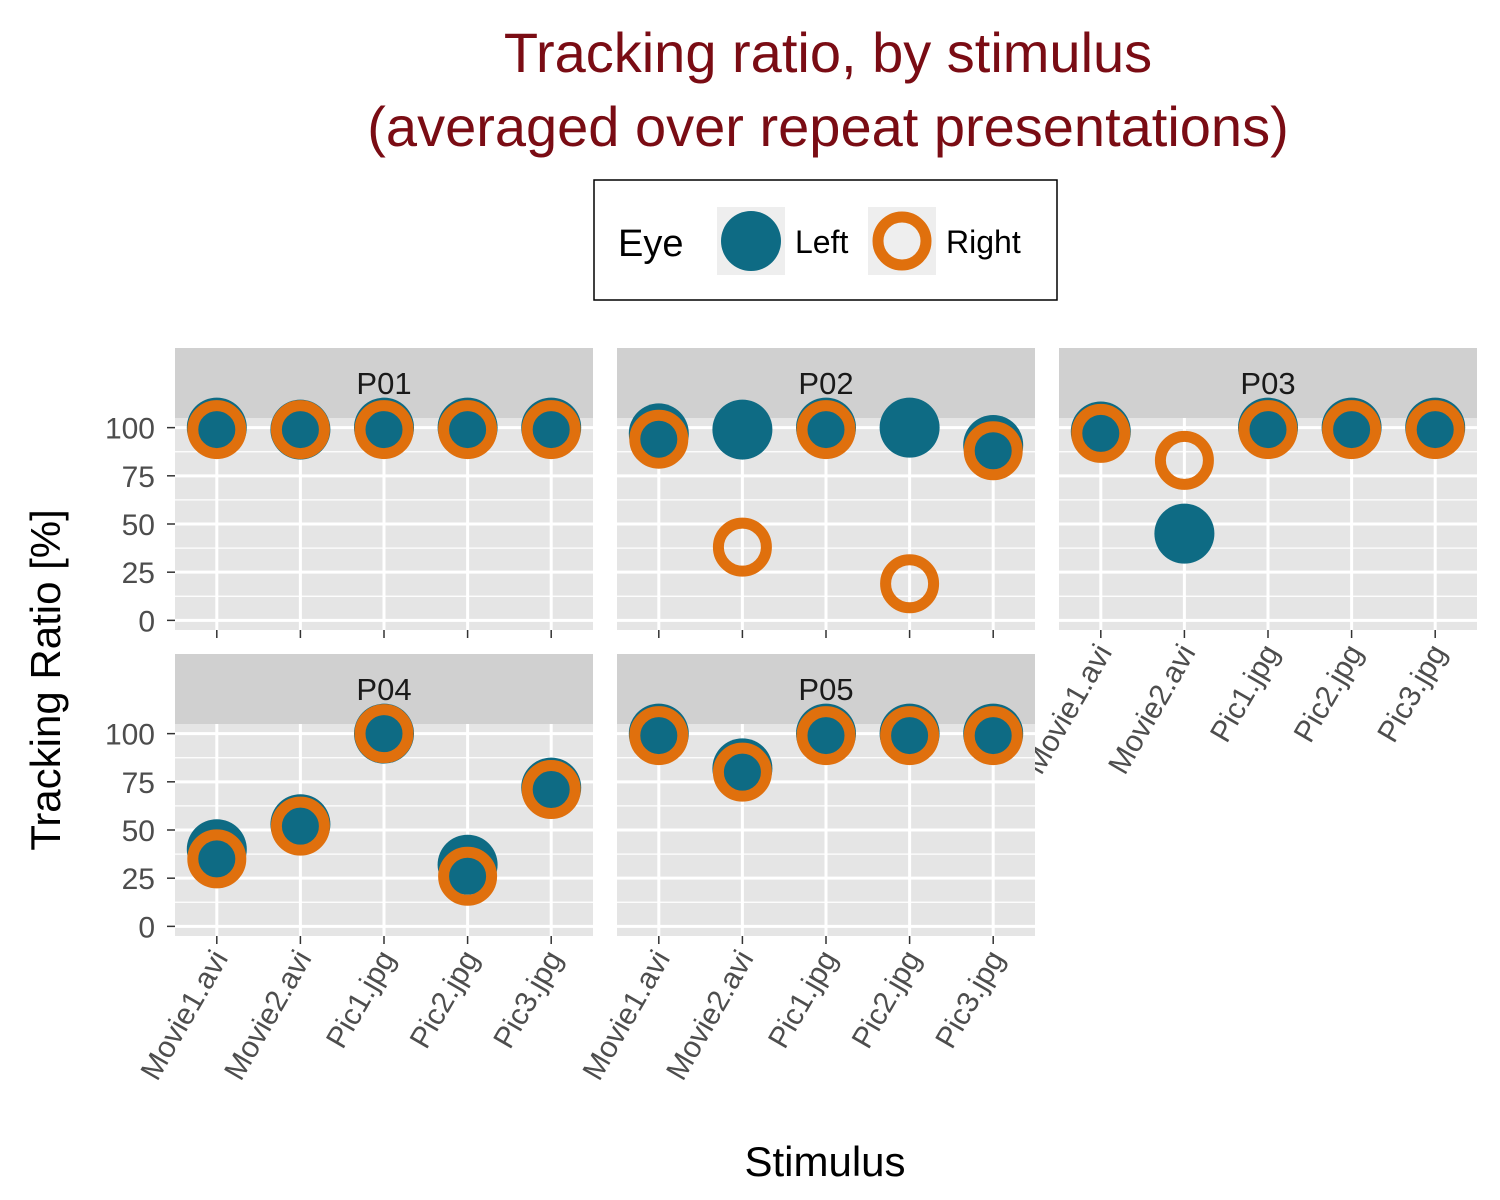  I want to click on chart-title-line-1: Tracking ratio, by stimulus, so click(828, 52).